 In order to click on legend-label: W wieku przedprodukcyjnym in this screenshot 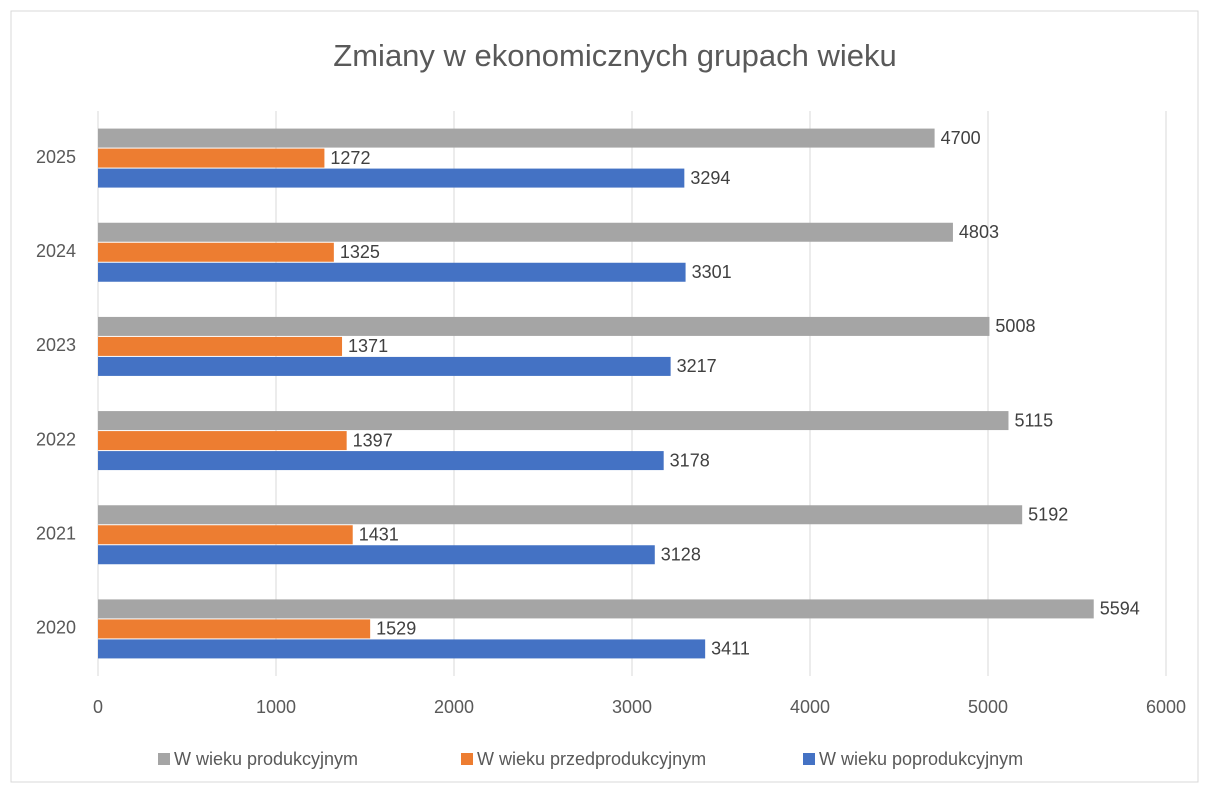, I will do `click(591, 759)`.